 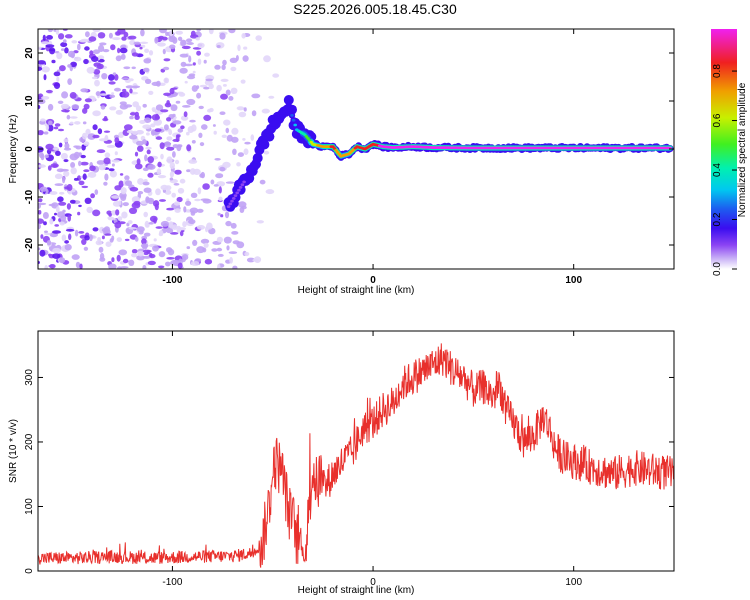 I want to click on y-tick-label: 10, so click(x=29, y=101).